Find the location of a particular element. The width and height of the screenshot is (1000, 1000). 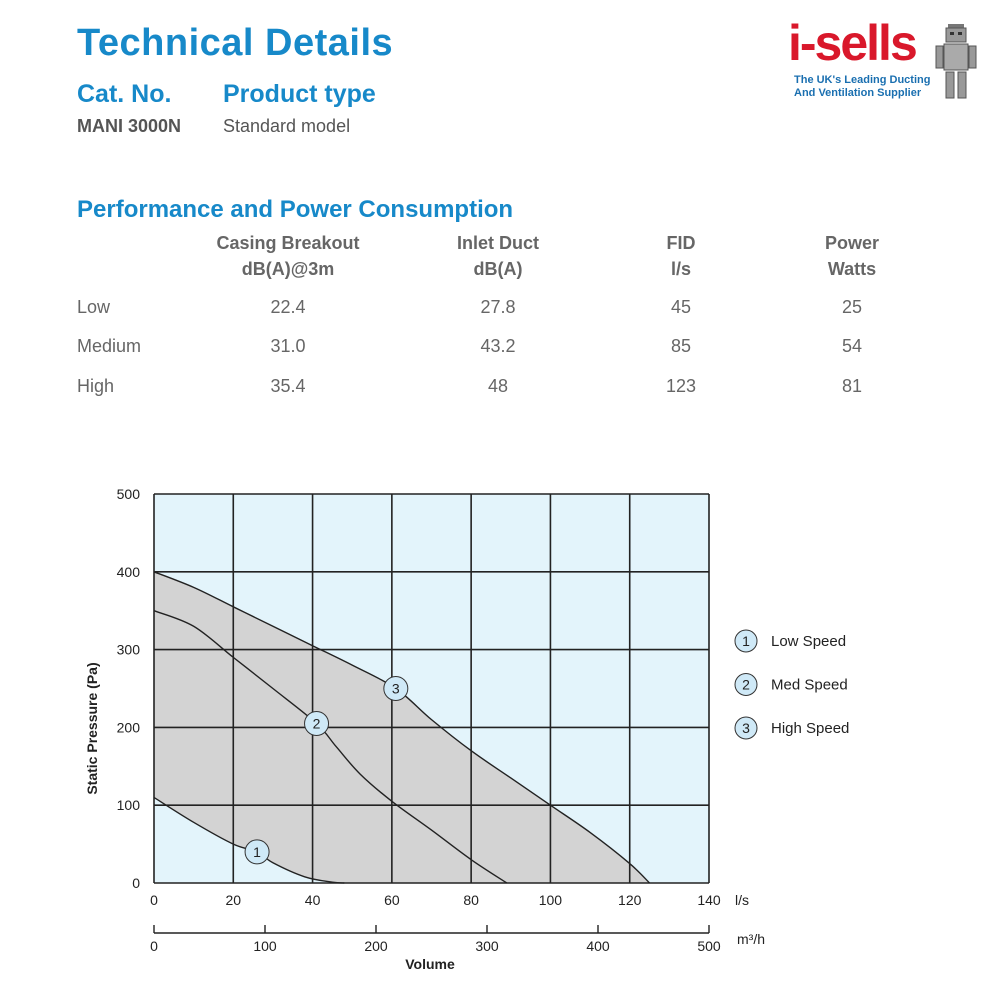

table-cell: 27.8 is located at coordinates (498, 307).